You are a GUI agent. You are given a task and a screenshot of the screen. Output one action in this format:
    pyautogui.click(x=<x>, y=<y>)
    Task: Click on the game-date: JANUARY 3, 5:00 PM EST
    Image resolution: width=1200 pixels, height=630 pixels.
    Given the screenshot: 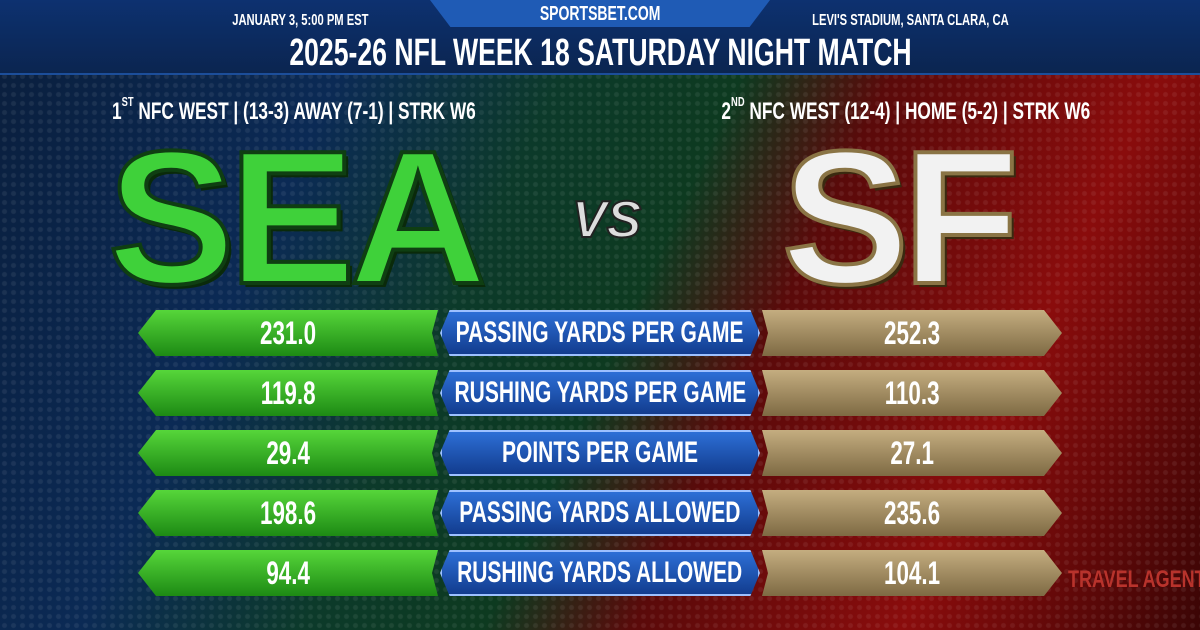 What is the action you would take?
    pyautogui.click(x=300, y=20)
    